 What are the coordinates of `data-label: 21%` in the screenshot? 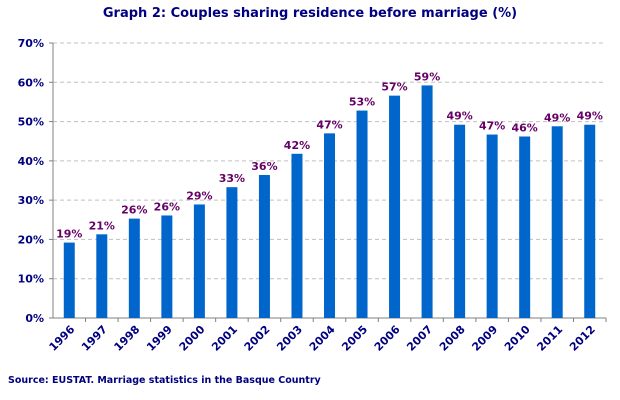 It's located at (102, 225).